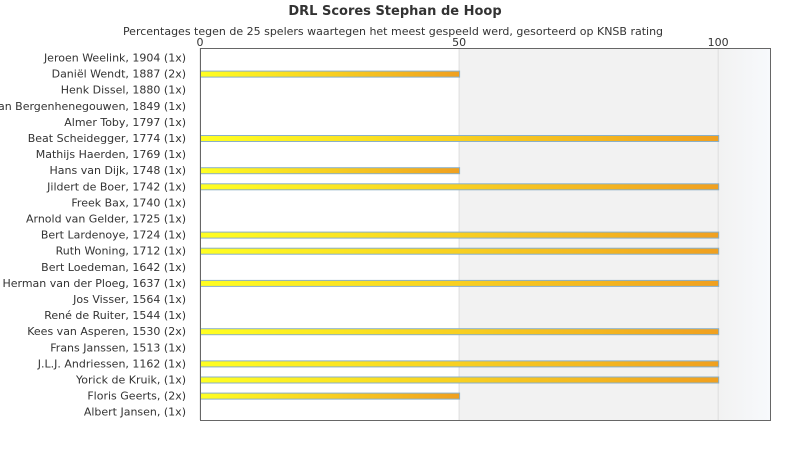 This screenshot has height=450, width=790. What do you see at coordinates (395, 11) in the screenshot?
I see `chart-title: DRL Scores Stephan de Hoop` at bounding box center [395, 11].